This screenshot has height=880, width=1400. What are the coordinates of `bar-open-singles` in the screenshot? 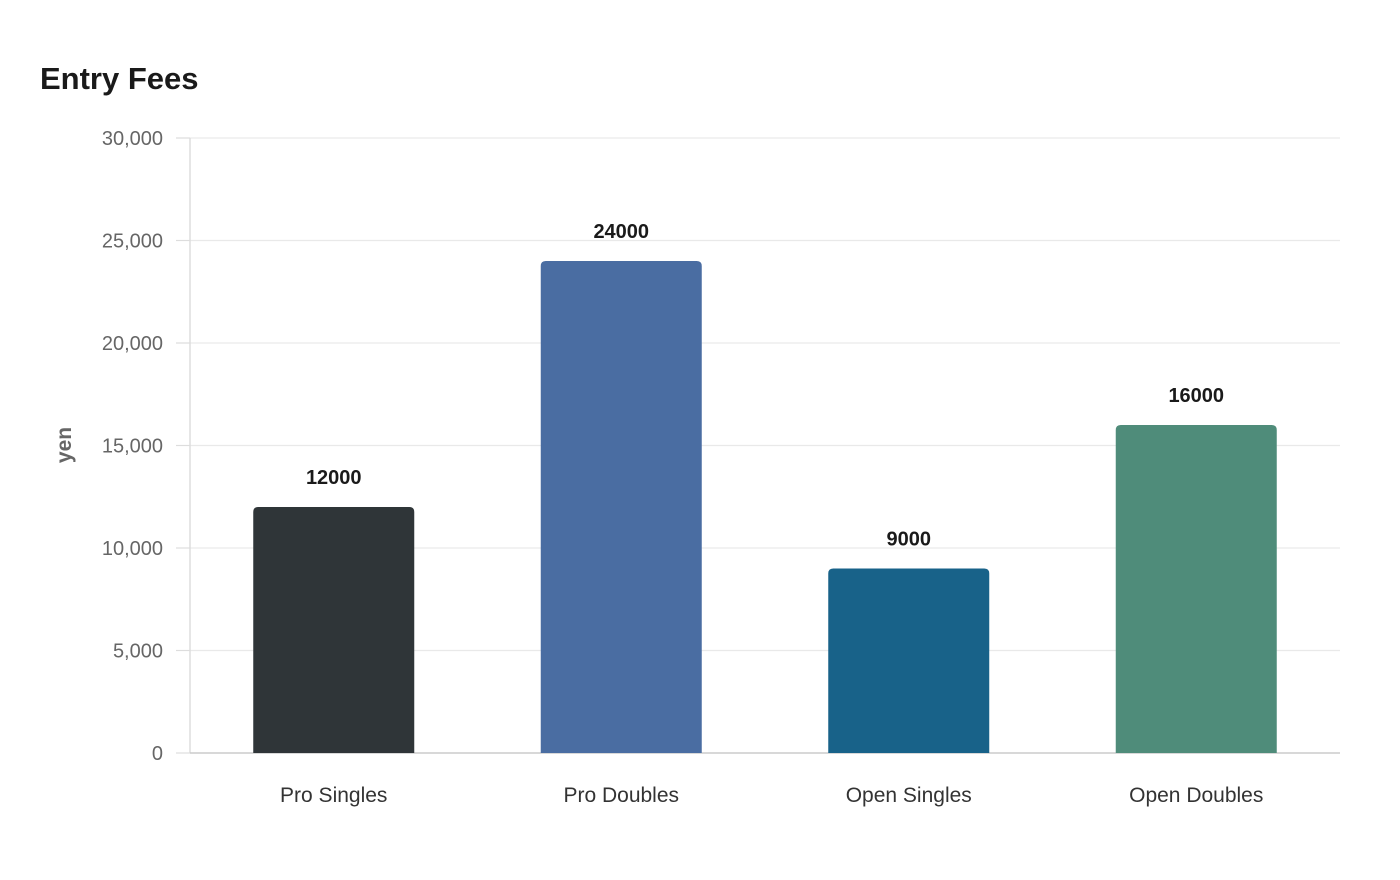 It's located at (909, 660).